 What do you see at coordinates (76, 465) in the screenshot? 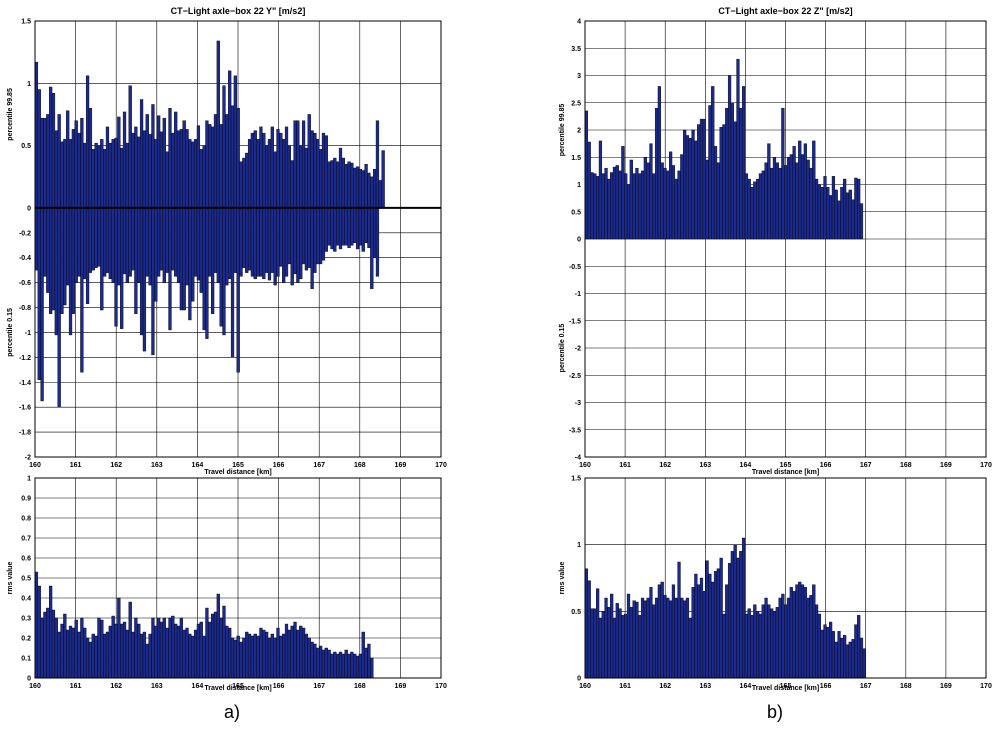
I see `x-tick-label: 161` at bounding box center [76, 465].